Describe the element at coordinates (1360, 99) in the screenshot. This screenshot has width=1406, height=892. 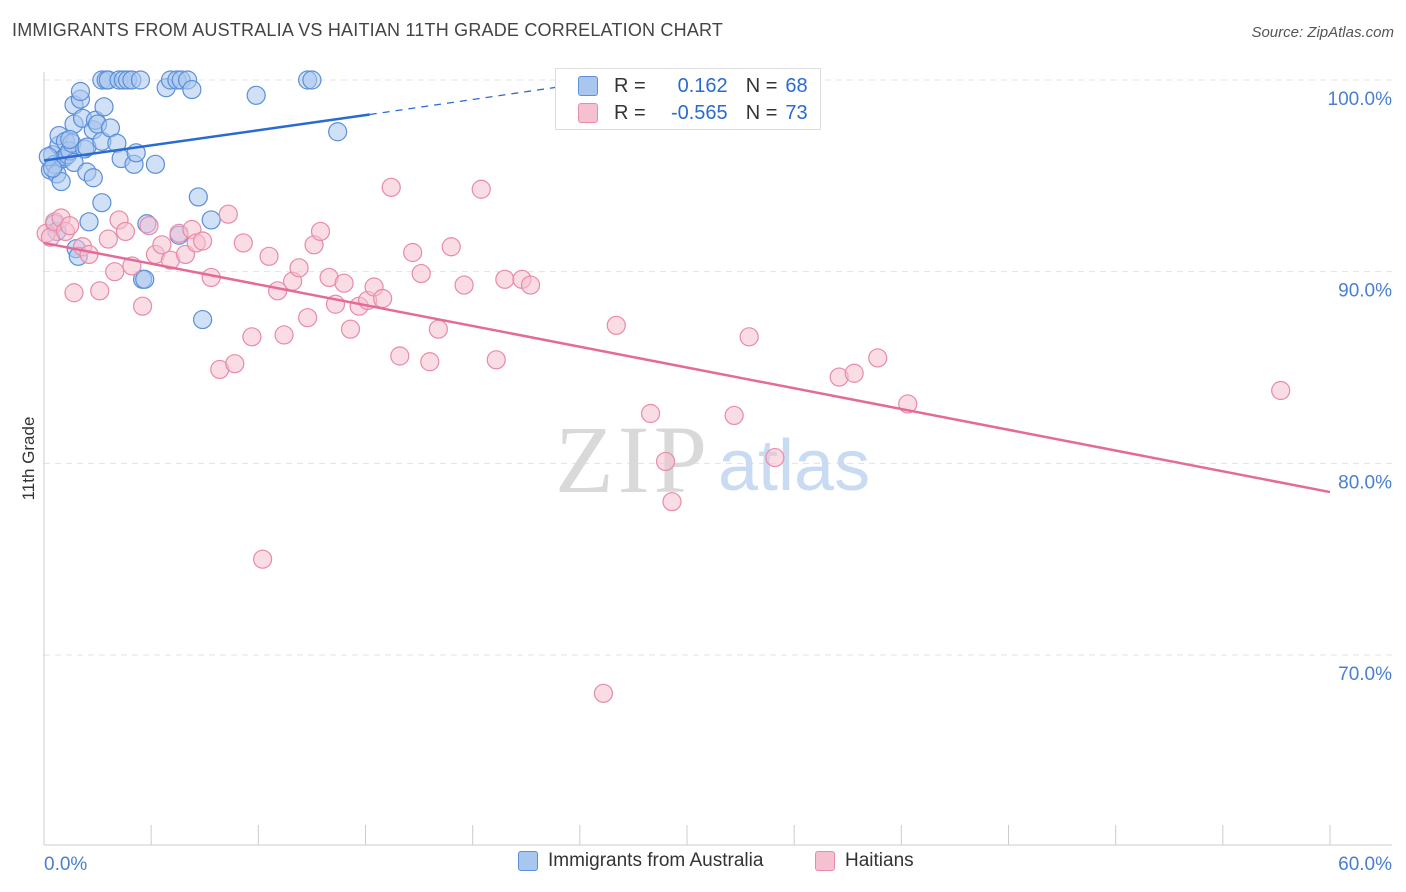
I see `y-tick-label: 100.0%` at that location.